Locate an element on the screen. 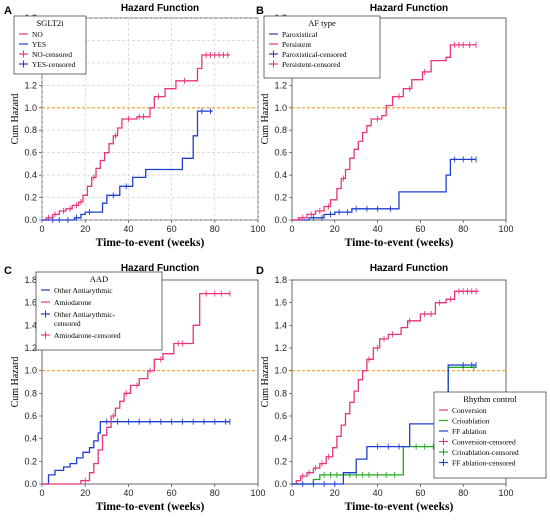 This screenshot has height=525, width=550. series-conversion is located at coordinates (385, 386).